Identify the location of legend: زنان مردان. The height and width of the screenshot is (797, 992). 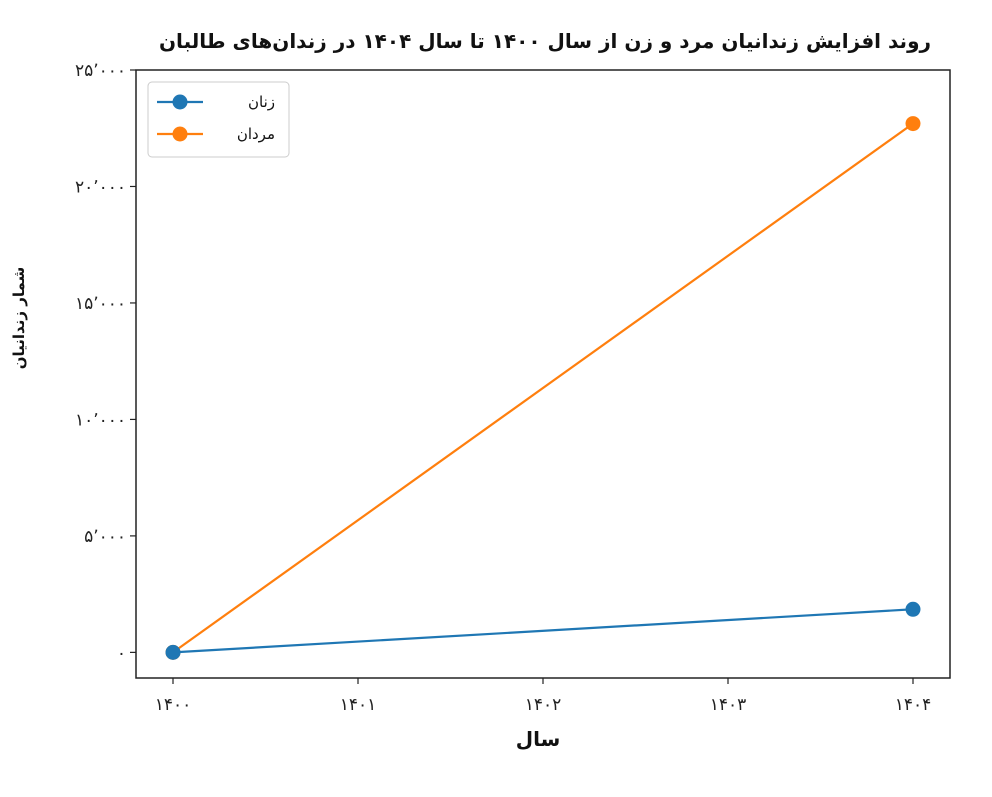
(218, 119).